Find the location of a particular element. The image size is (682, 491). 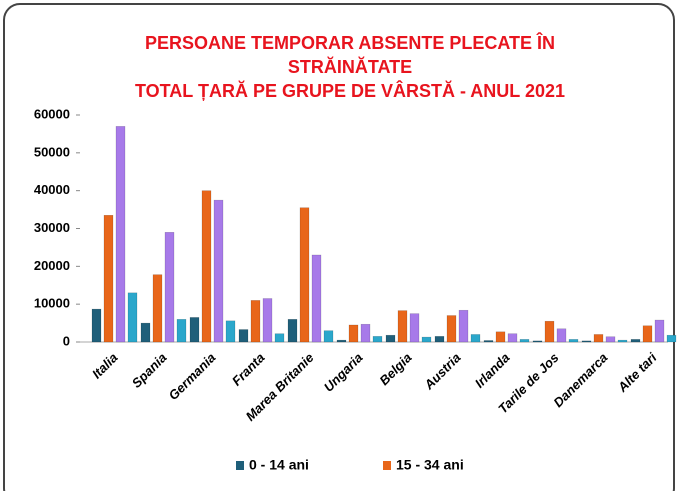

legend-label: 0 - 14 ani is located at coordinates (279, 465).